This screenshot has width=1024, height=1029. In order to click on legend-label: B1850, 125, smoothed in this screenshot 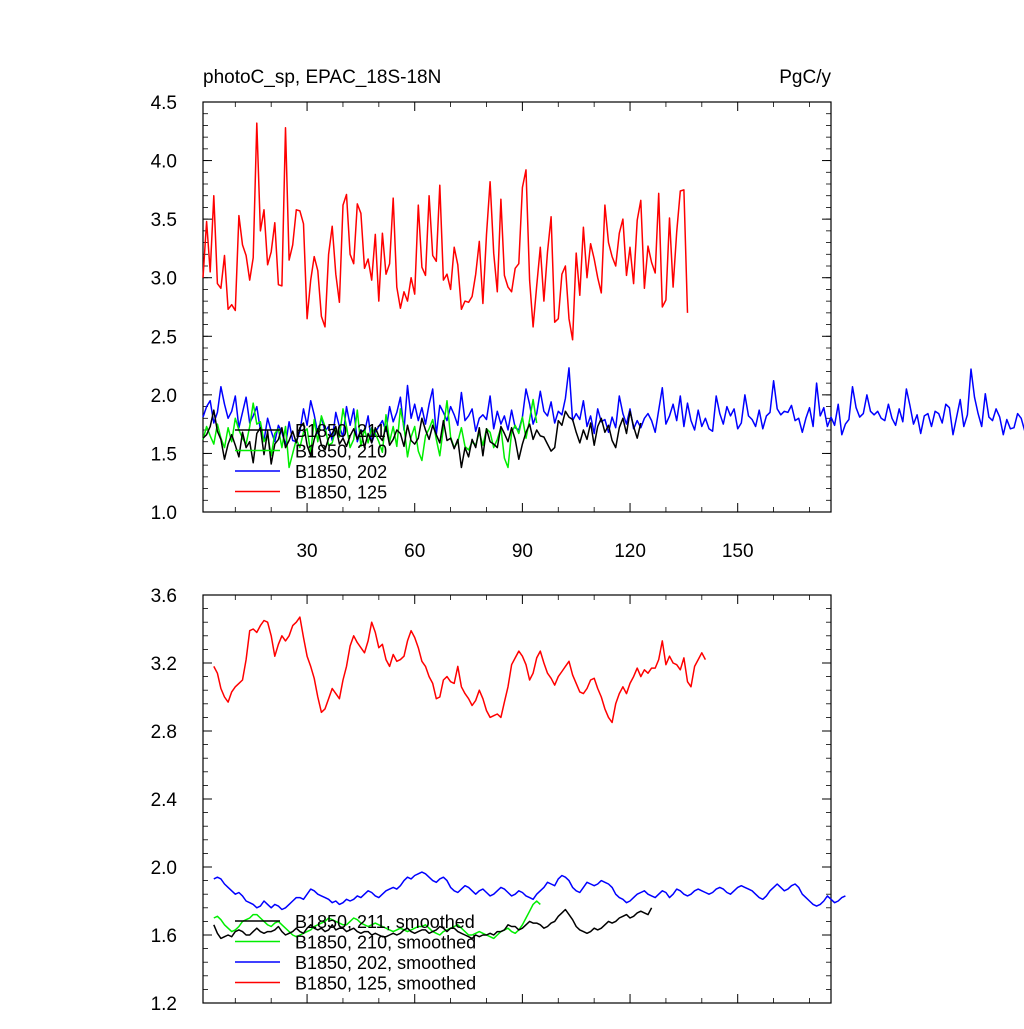, I will do `click(385, 984)`.